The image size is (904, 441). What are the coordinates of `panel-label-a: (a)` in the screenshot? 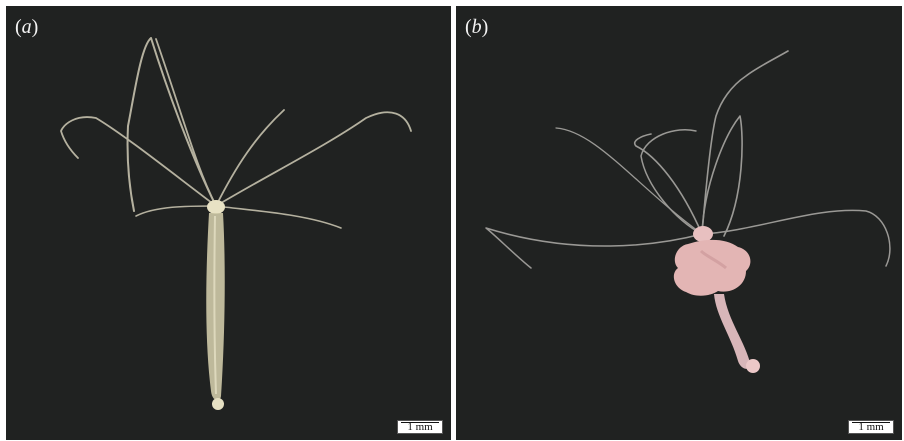 It's located at (26, 27).